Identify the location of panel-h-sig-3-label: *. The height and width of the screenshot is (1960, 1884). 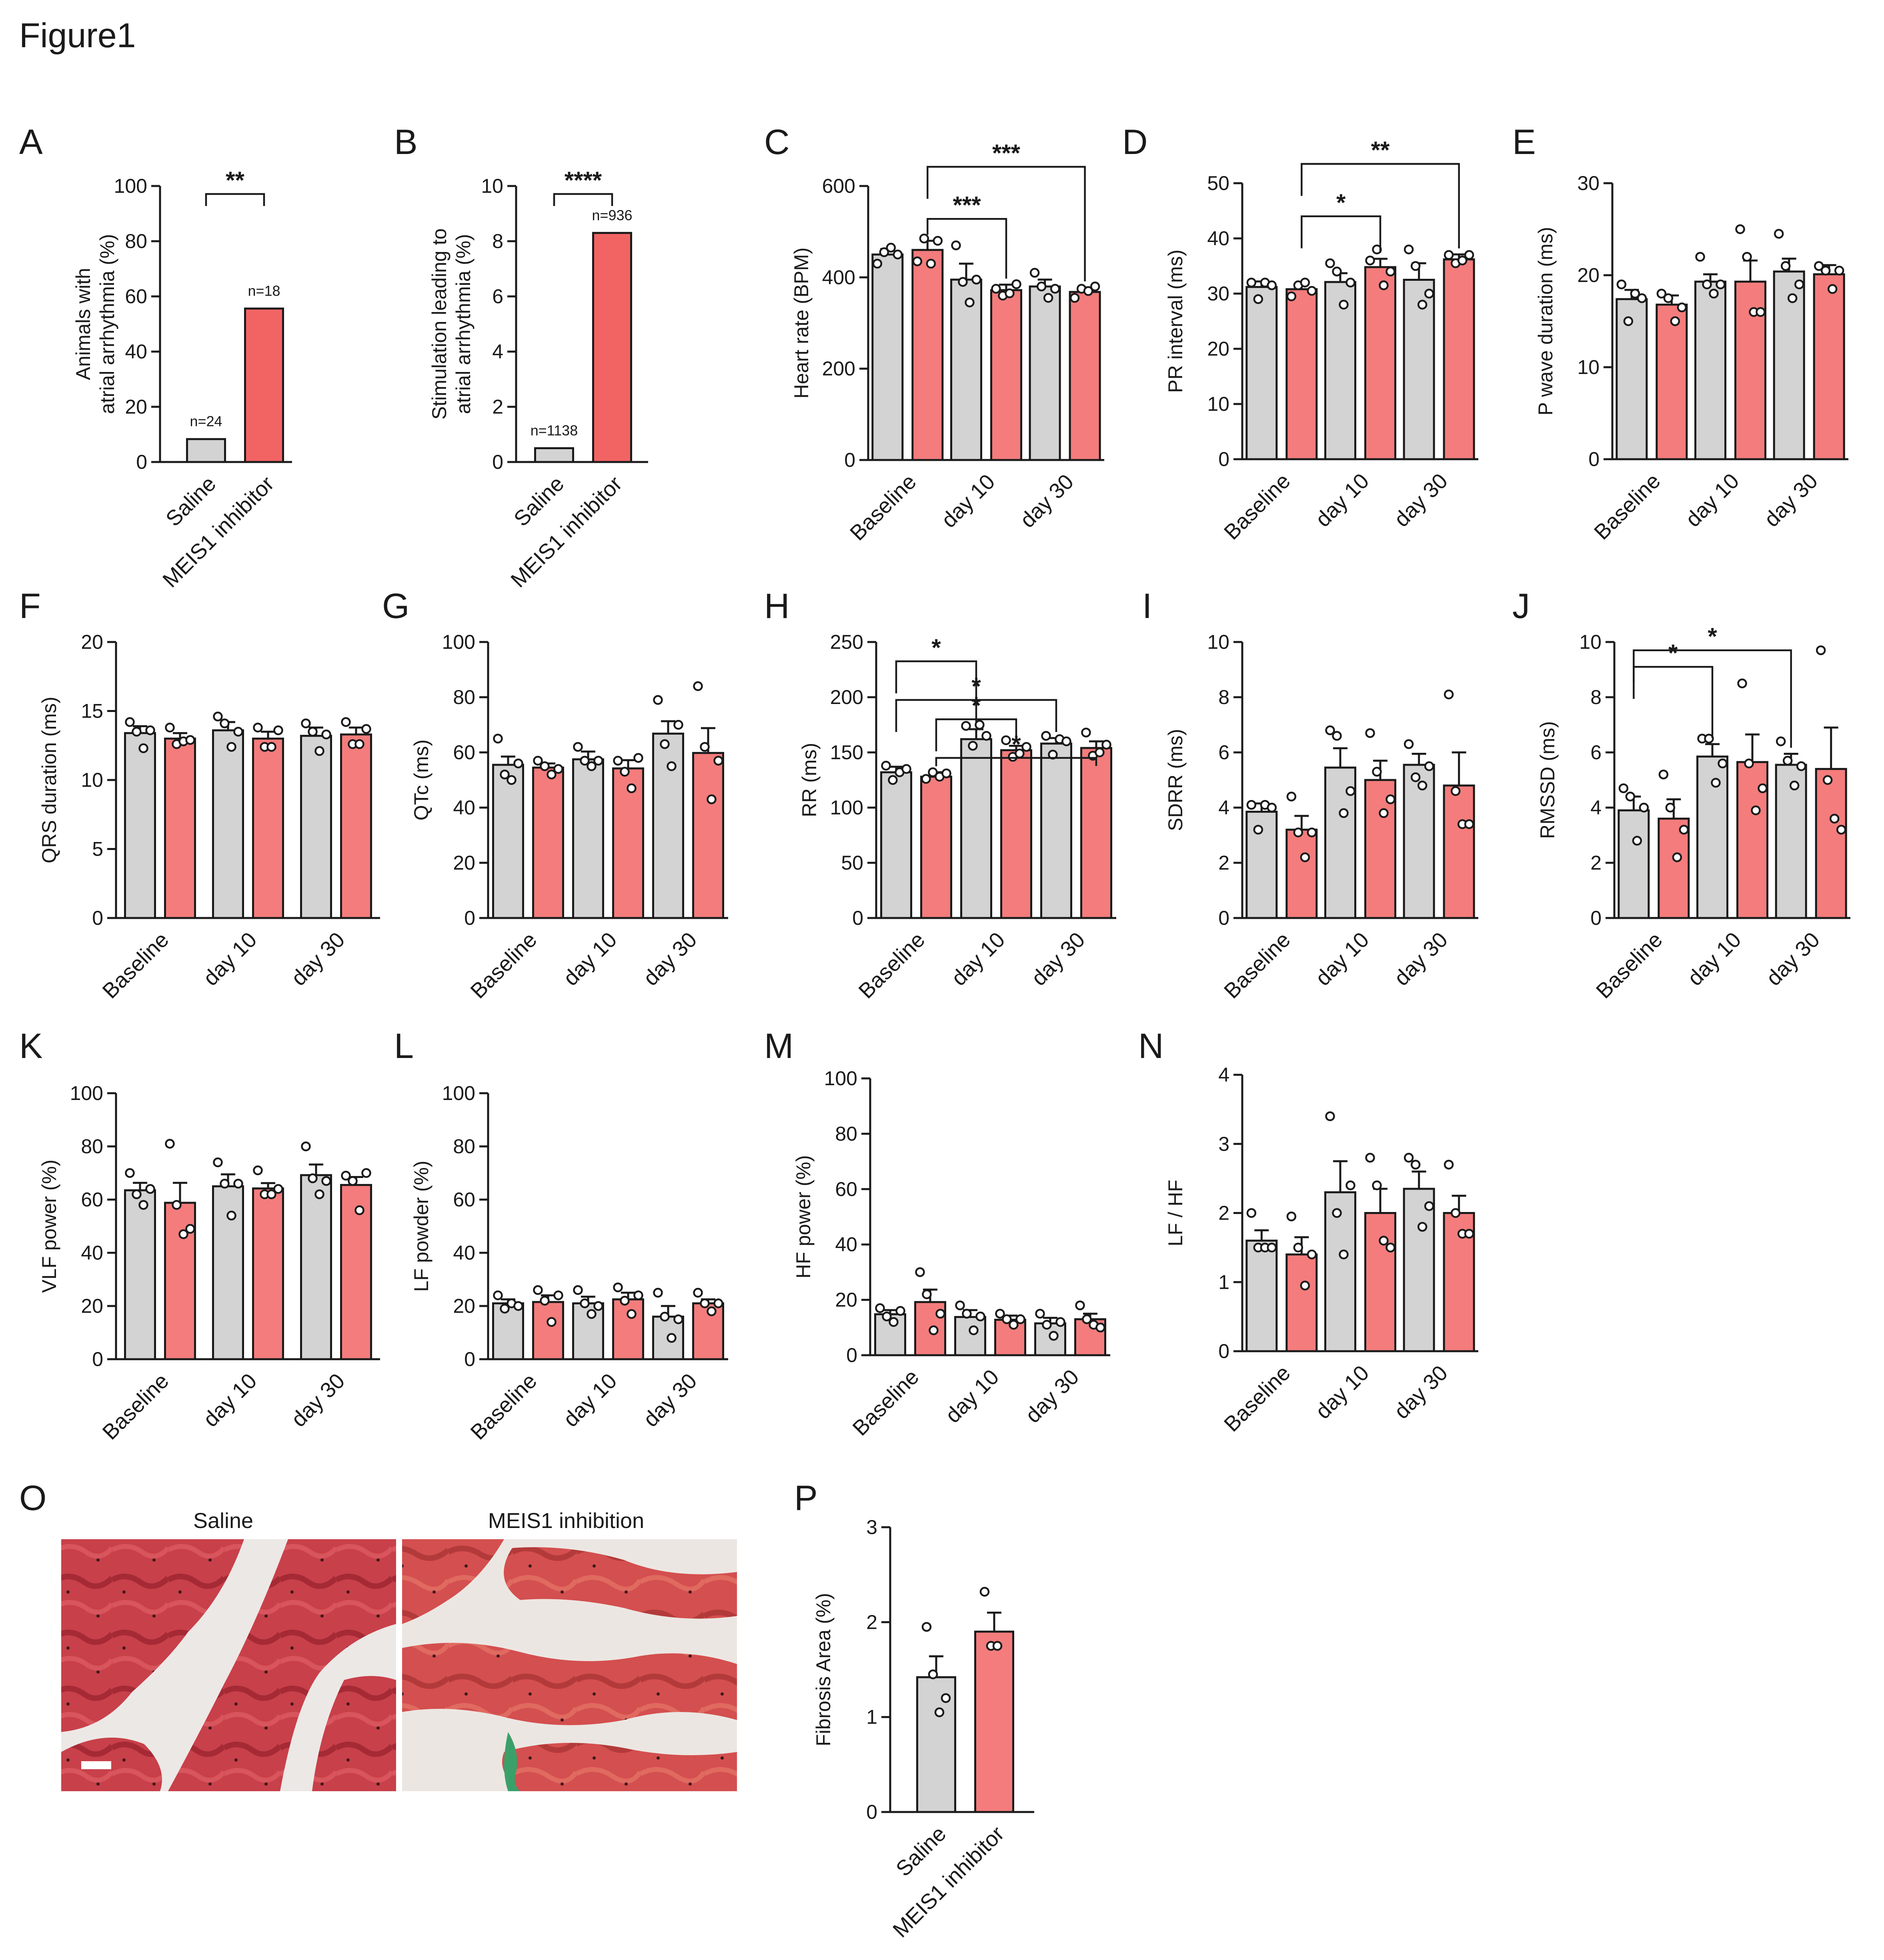
(1016, 744).